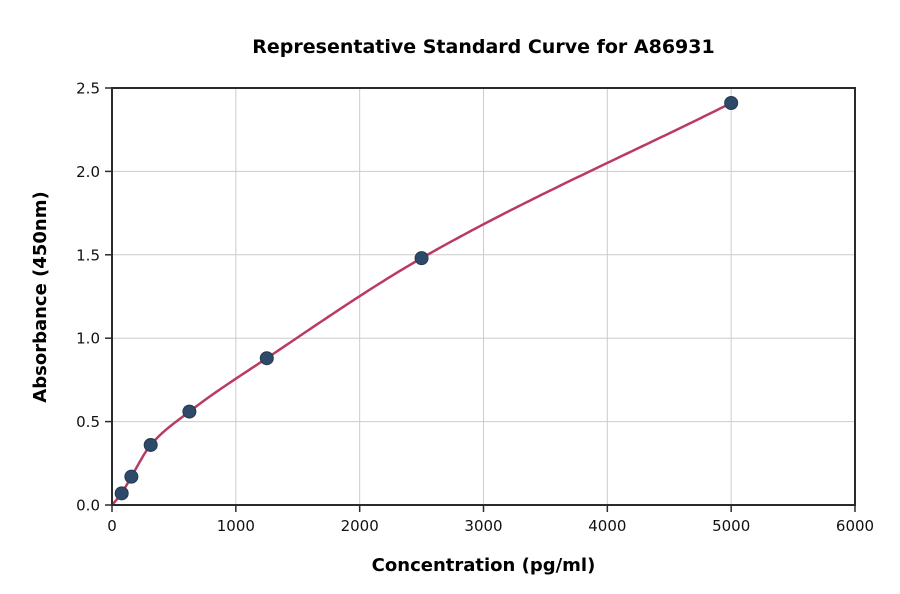 The width and height of the screenshot is (900, 594). Describe the element at coordinates (88, 506) in the screenshot. I see `y-tick-label: 0.0` at that location.